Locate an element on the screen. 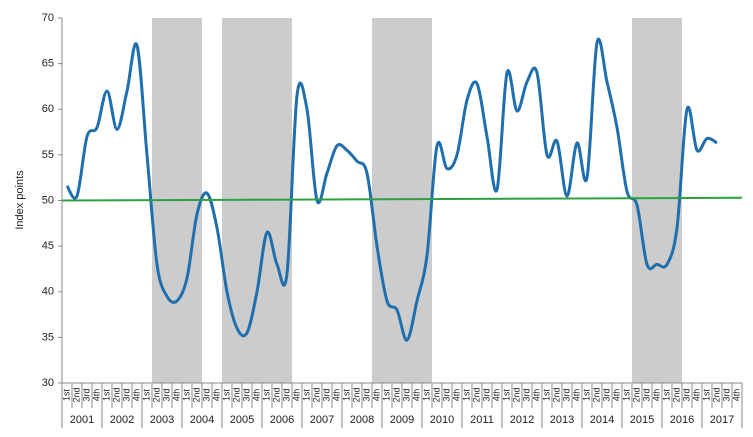 The height and width of the screenshot is (437, 753). y-tick-label: 30 is located at coordinates (48, 383).